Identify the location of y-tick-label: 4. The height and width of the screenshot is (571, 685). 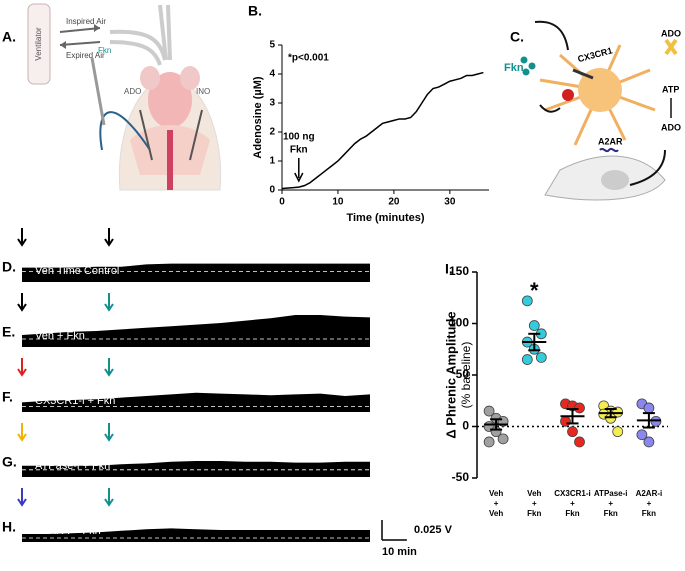
(272, 74).